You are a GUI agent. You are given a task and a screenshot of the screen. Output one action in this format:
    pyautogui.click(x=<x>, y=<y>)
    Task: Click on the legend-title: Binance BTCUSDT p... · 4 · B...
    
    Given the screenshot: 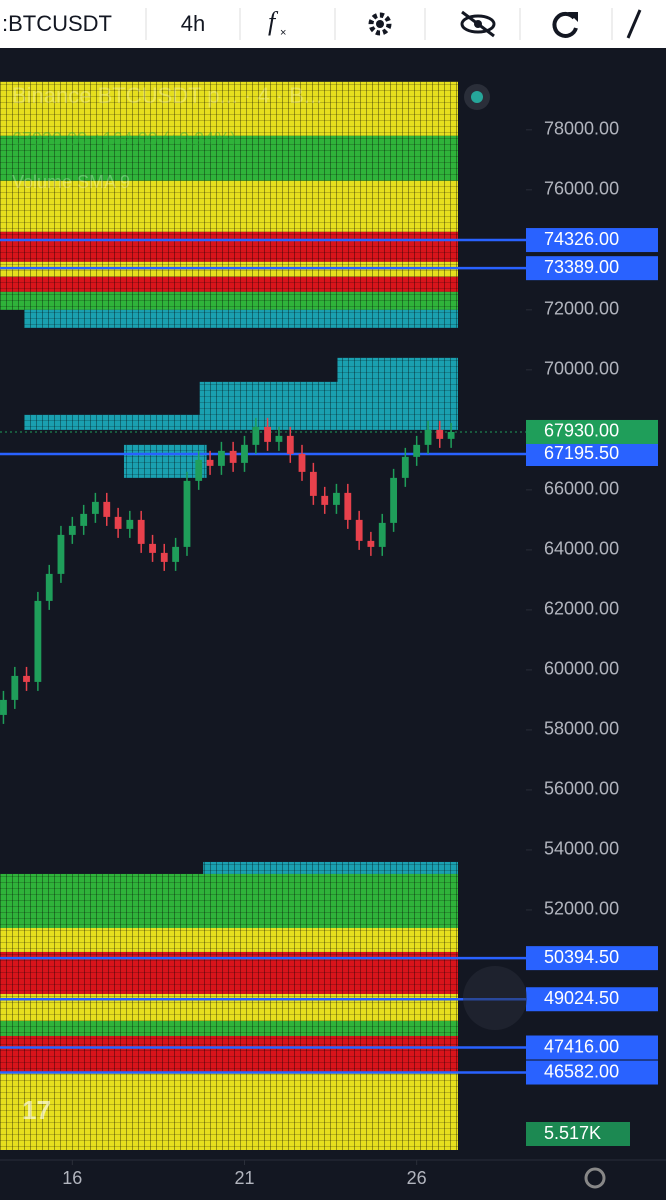 What is the action you would take?
    pyautogui.click(x=167, y=95)
    